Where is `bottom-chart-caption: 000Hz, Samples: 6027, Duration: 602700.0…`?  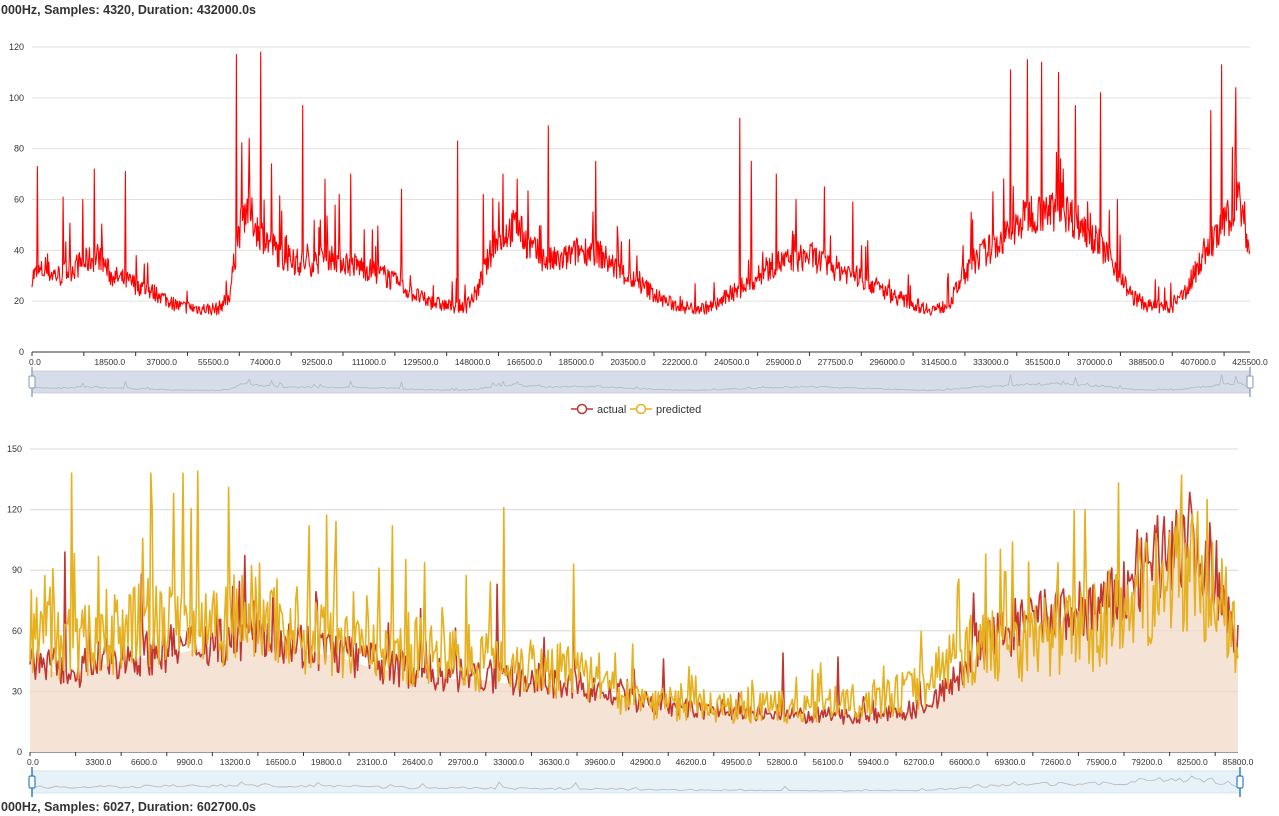
bottom-chart-caption: 000Hz, Samples: 6027, Duration: 602700.0… is located at coordinates (128, 807).